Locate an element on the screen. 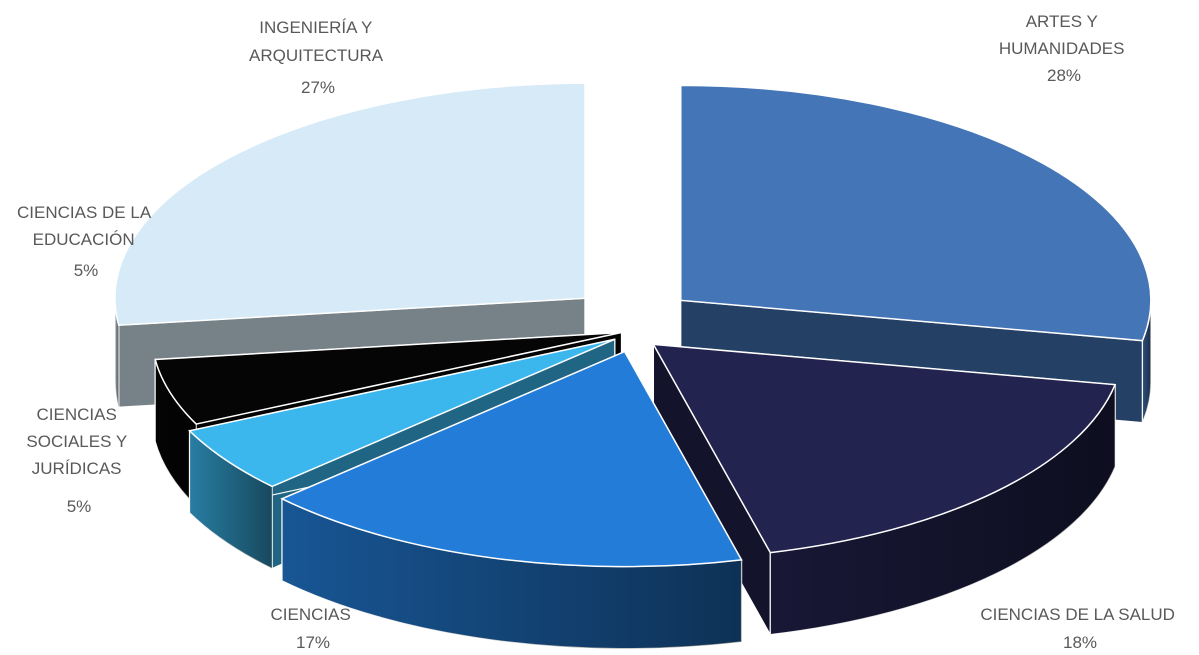 This screenshot has width=1199, height=655. slice-top-ciencias is located at coordinates (511, 459).